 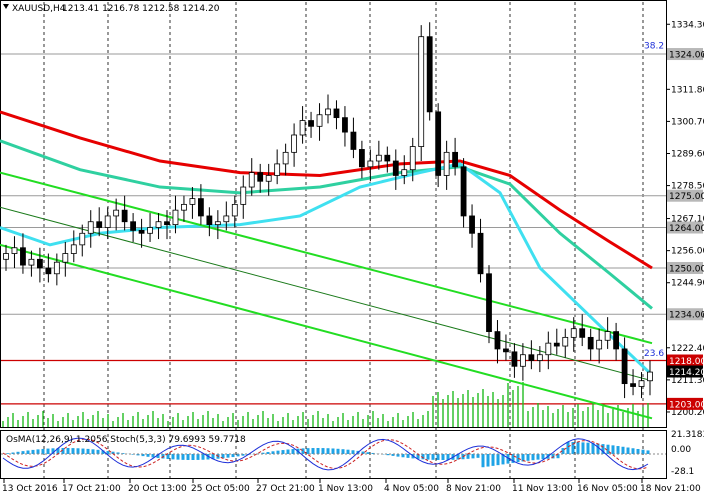 I want to click on x-tick-label-7: 8 Nov 21:00, so click(x=473, y=489).